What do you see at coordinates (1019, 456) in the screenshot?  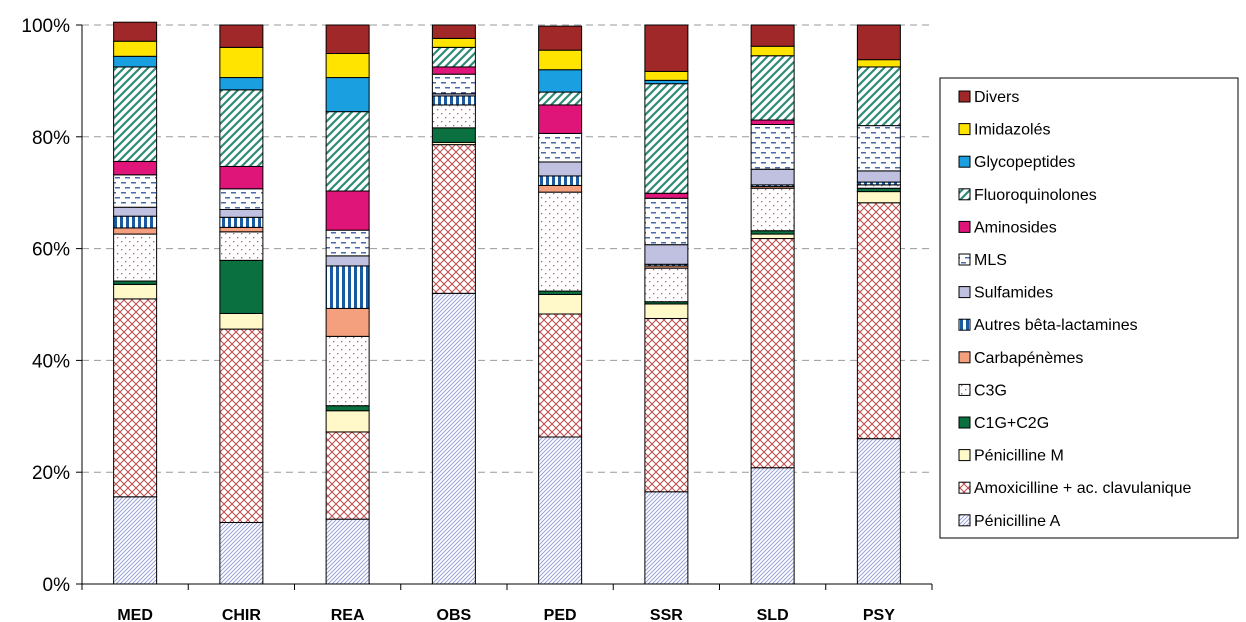 I see `legend-label: Pénicilline M` at bounding box center [1019, 456].